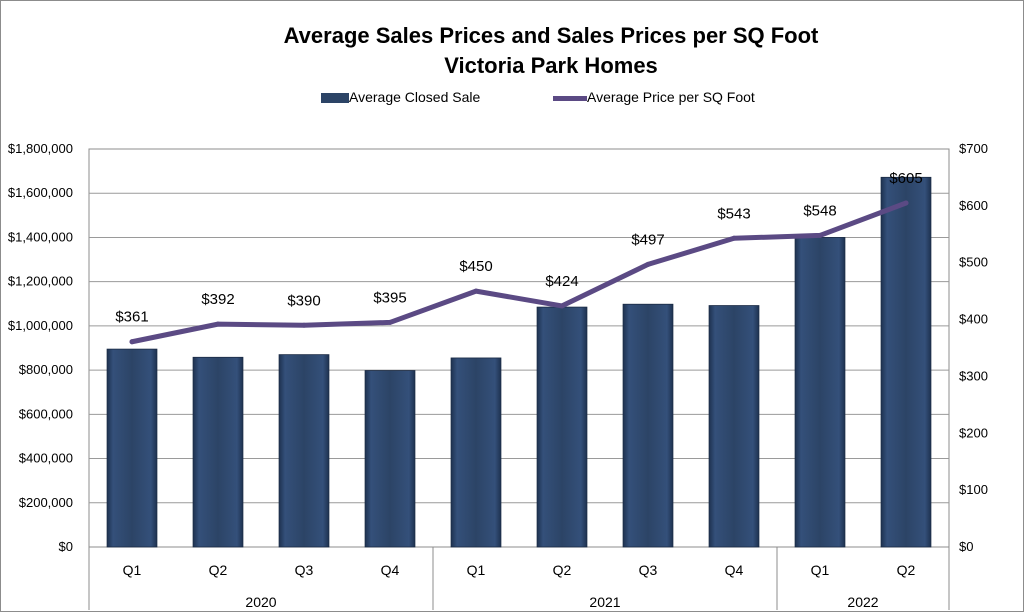 This screenshot has width=1024, height=612. Describe the element at coordinates (40, 325) in the screenshot. I see `y-left-tick-label: $1,000,000` at that location.